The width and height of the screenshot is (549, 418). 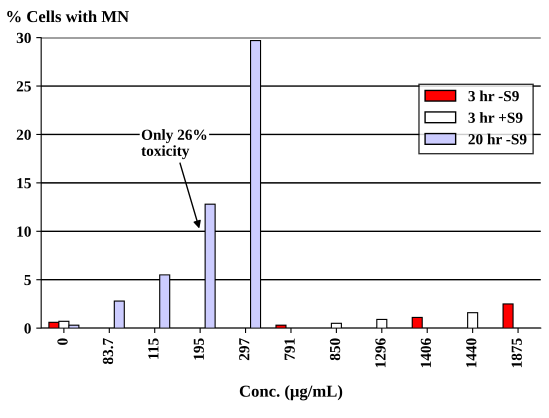 I want to click on x-tick-label: 83.7, so click(x=108, y=351).